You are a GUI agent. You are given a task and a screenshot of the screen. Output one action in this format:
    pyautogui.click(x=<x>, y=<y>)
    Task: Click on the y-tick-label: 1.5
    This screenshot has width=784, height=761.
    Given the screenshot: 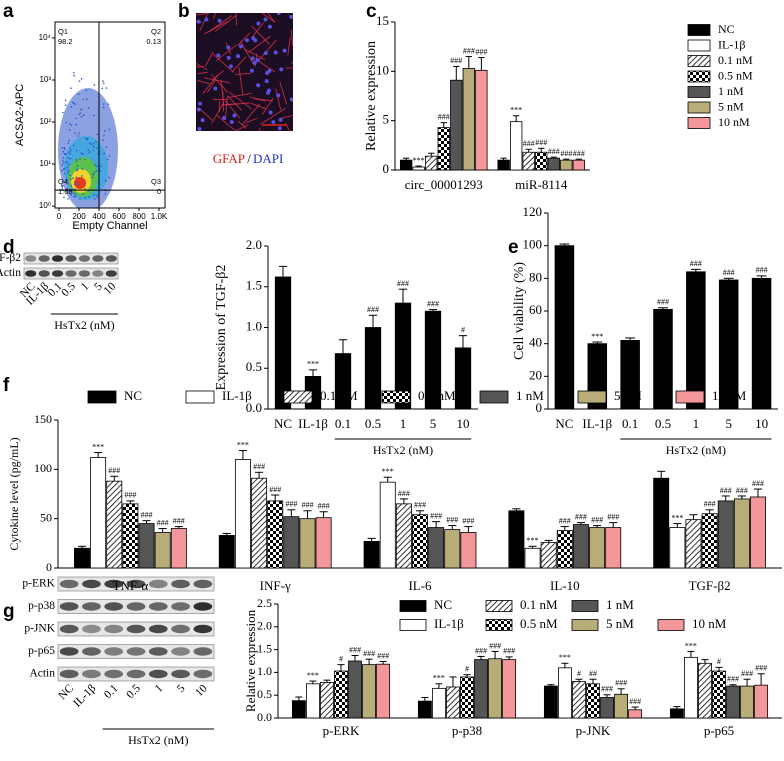 What is the action you would take?
    pyautogui.click(x=264, y=648)
    